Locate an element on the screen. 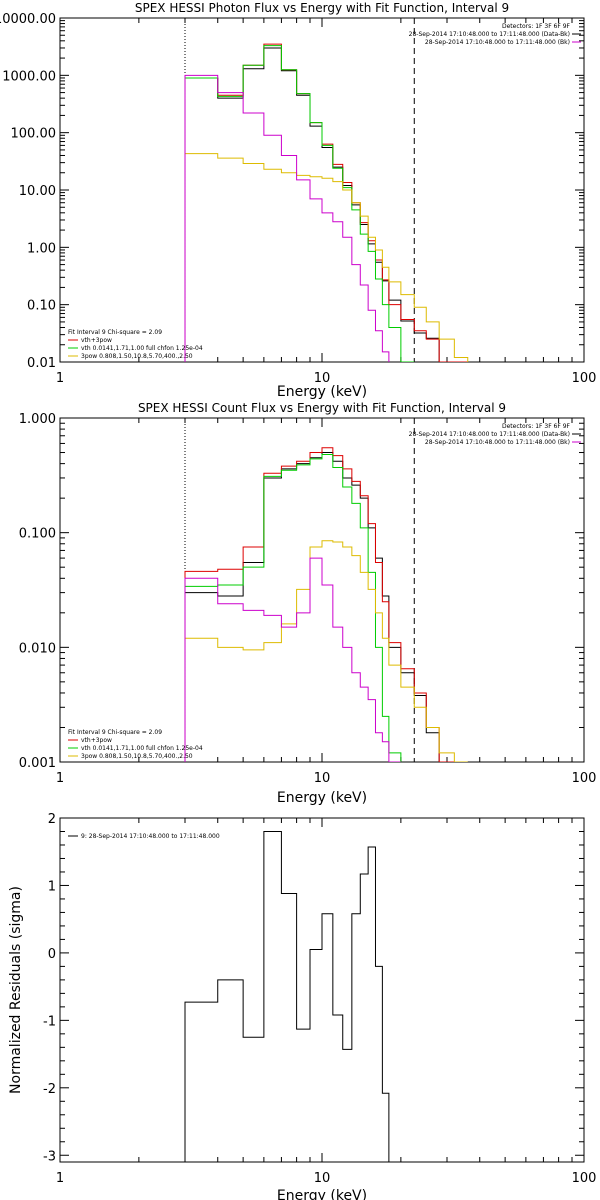 This screenshot has height=1200, width=600. y-tick-label: -3 is located at coordinates (49, 1156).